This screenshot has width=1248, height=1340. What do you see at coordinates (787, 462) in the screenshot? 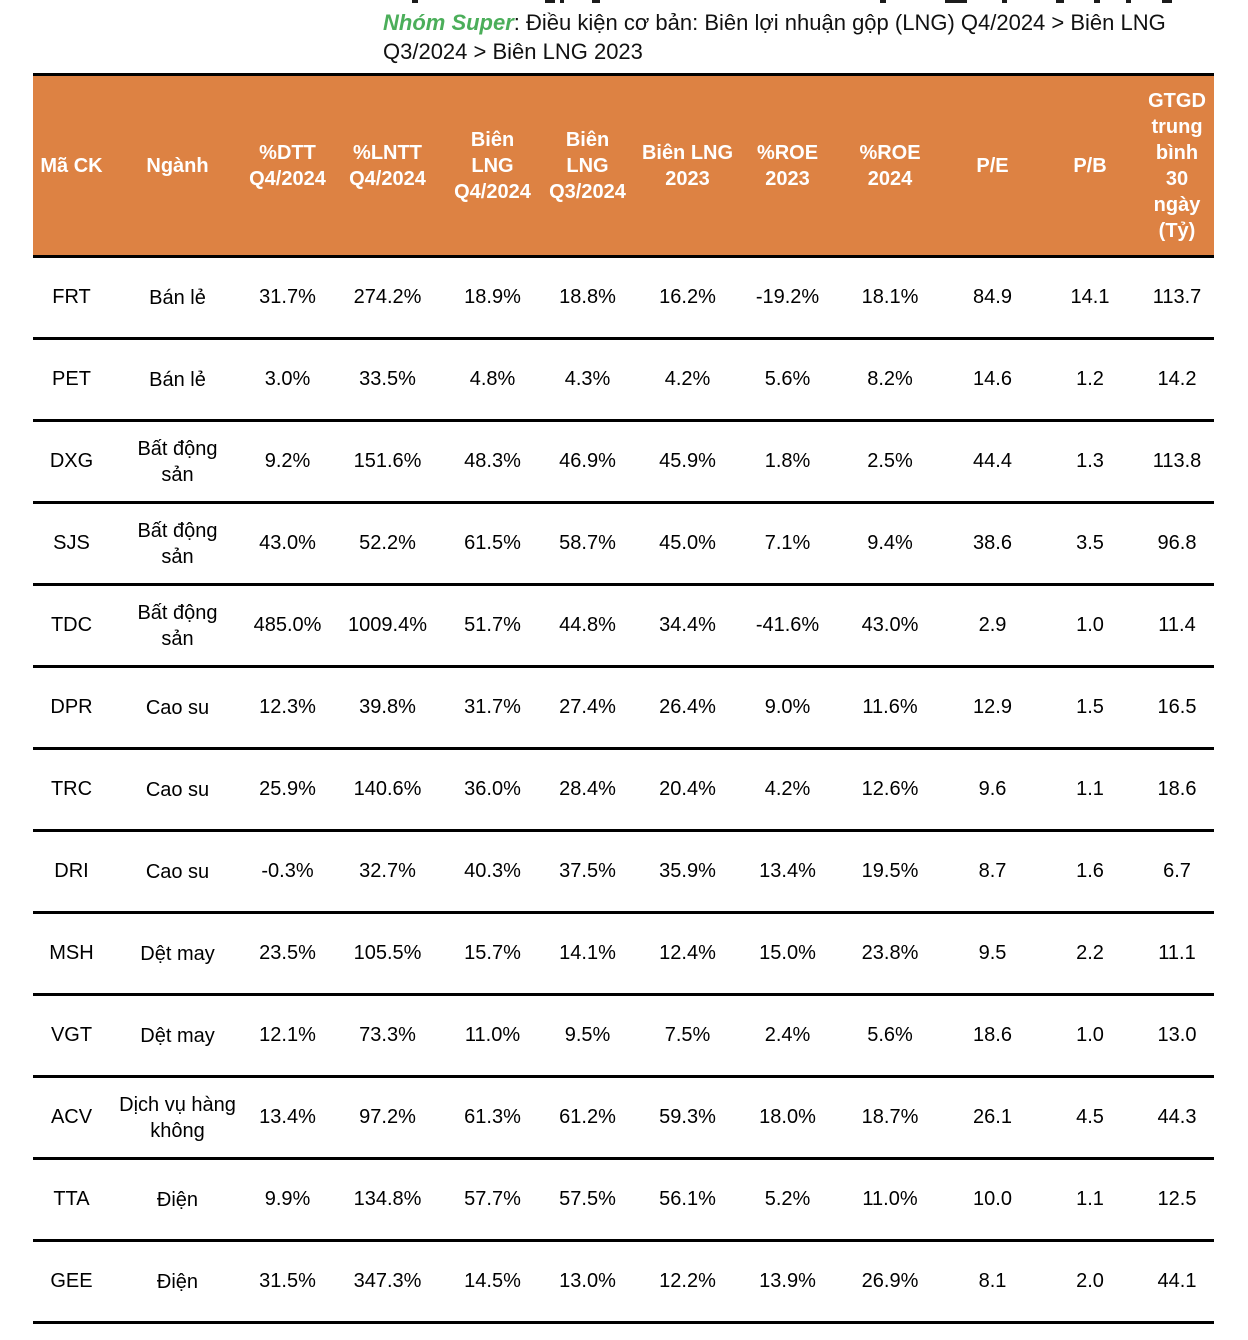
I see `value-cell: 1.8%` at bounding box center [787, 462].